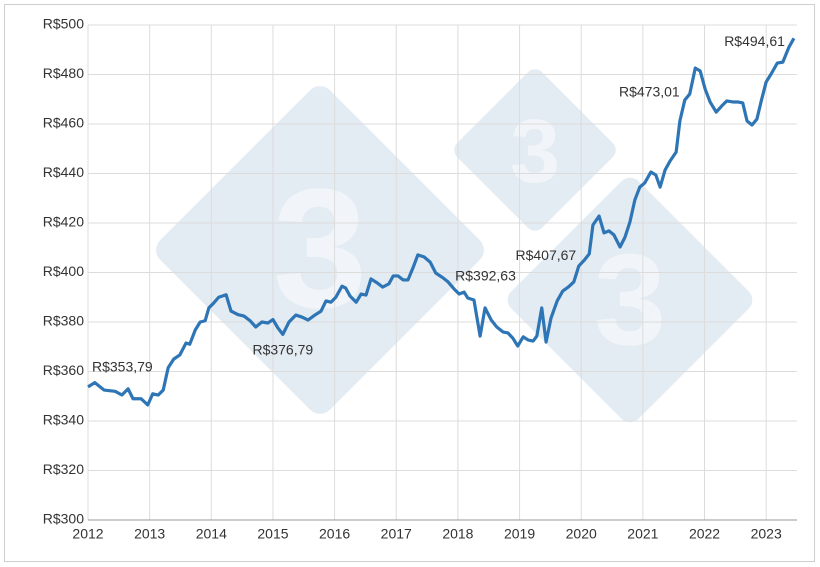  What do you see at coordinates (704, 534) in the screenshot?
I see `x-tick-label: 2022` at bounding box center [704, 534].